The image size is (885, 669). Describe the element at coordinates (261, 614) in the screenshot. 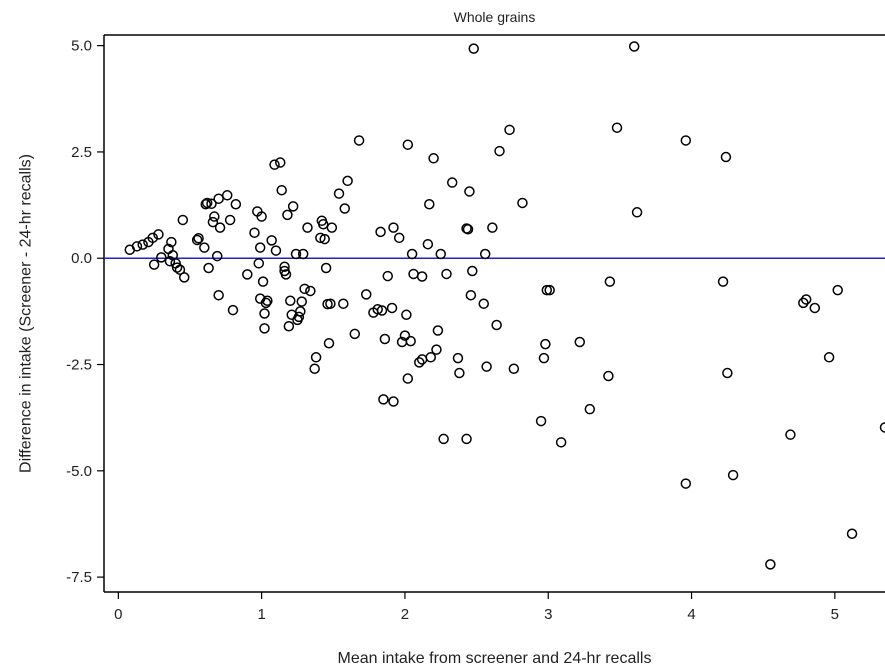

I see `x-tick-label: 1` at that location.